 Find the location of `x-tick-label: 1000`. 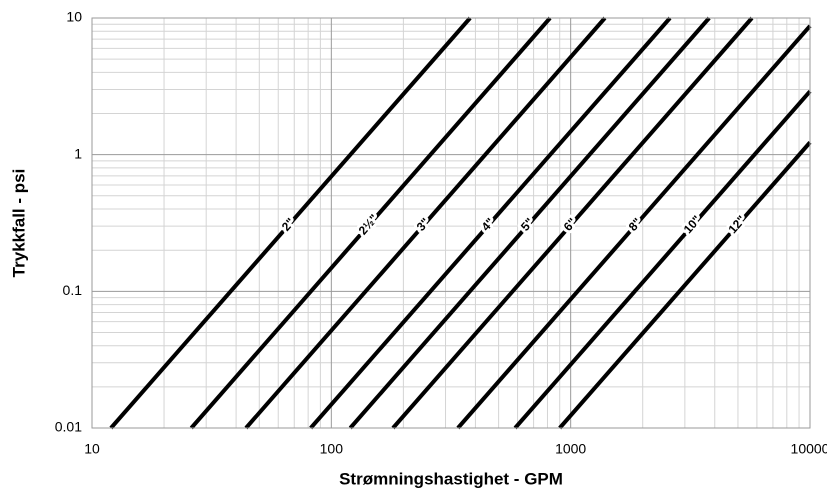

x-tick-label: 1000 is located at coordinates (570, 449).